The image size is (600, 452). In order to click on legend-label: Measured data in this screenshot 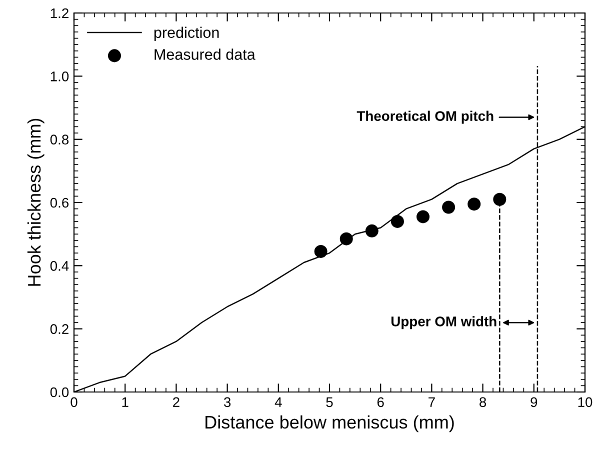, I will do `click(205, 54)`.